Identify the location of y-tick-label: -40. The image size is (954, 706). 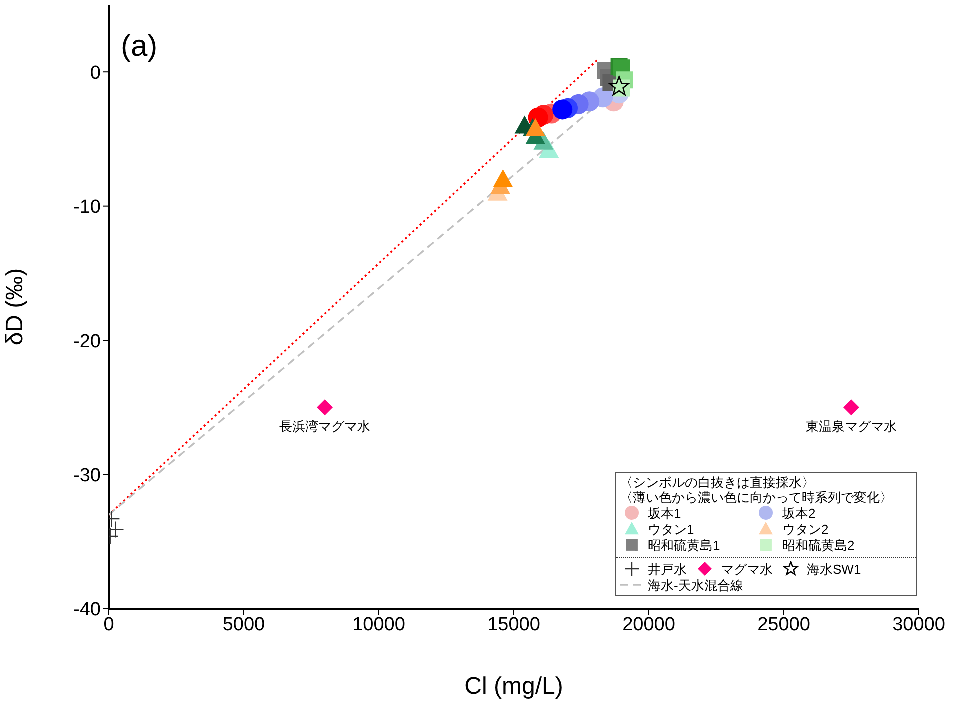
(87, 610).